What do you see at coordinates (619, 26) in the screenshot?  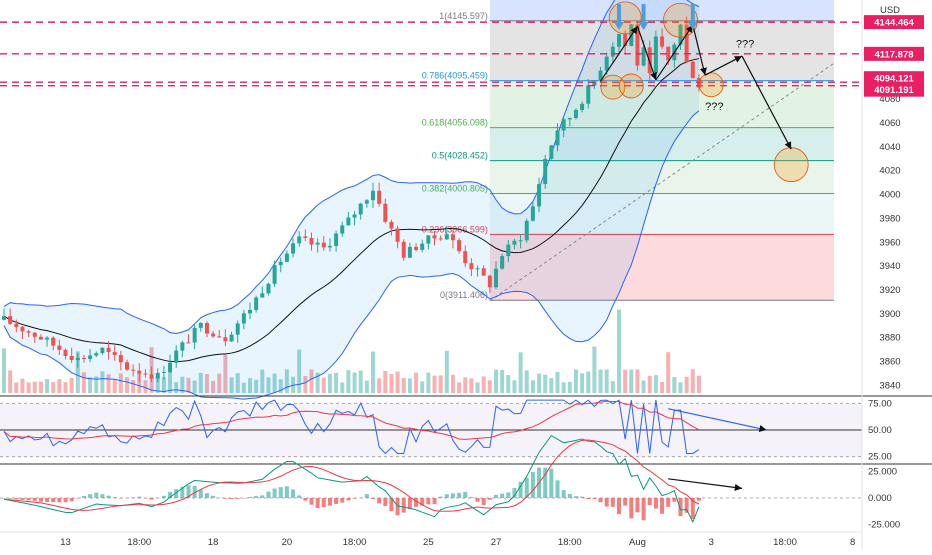 I see `top-marker-head` at bounding box center [619, 26].